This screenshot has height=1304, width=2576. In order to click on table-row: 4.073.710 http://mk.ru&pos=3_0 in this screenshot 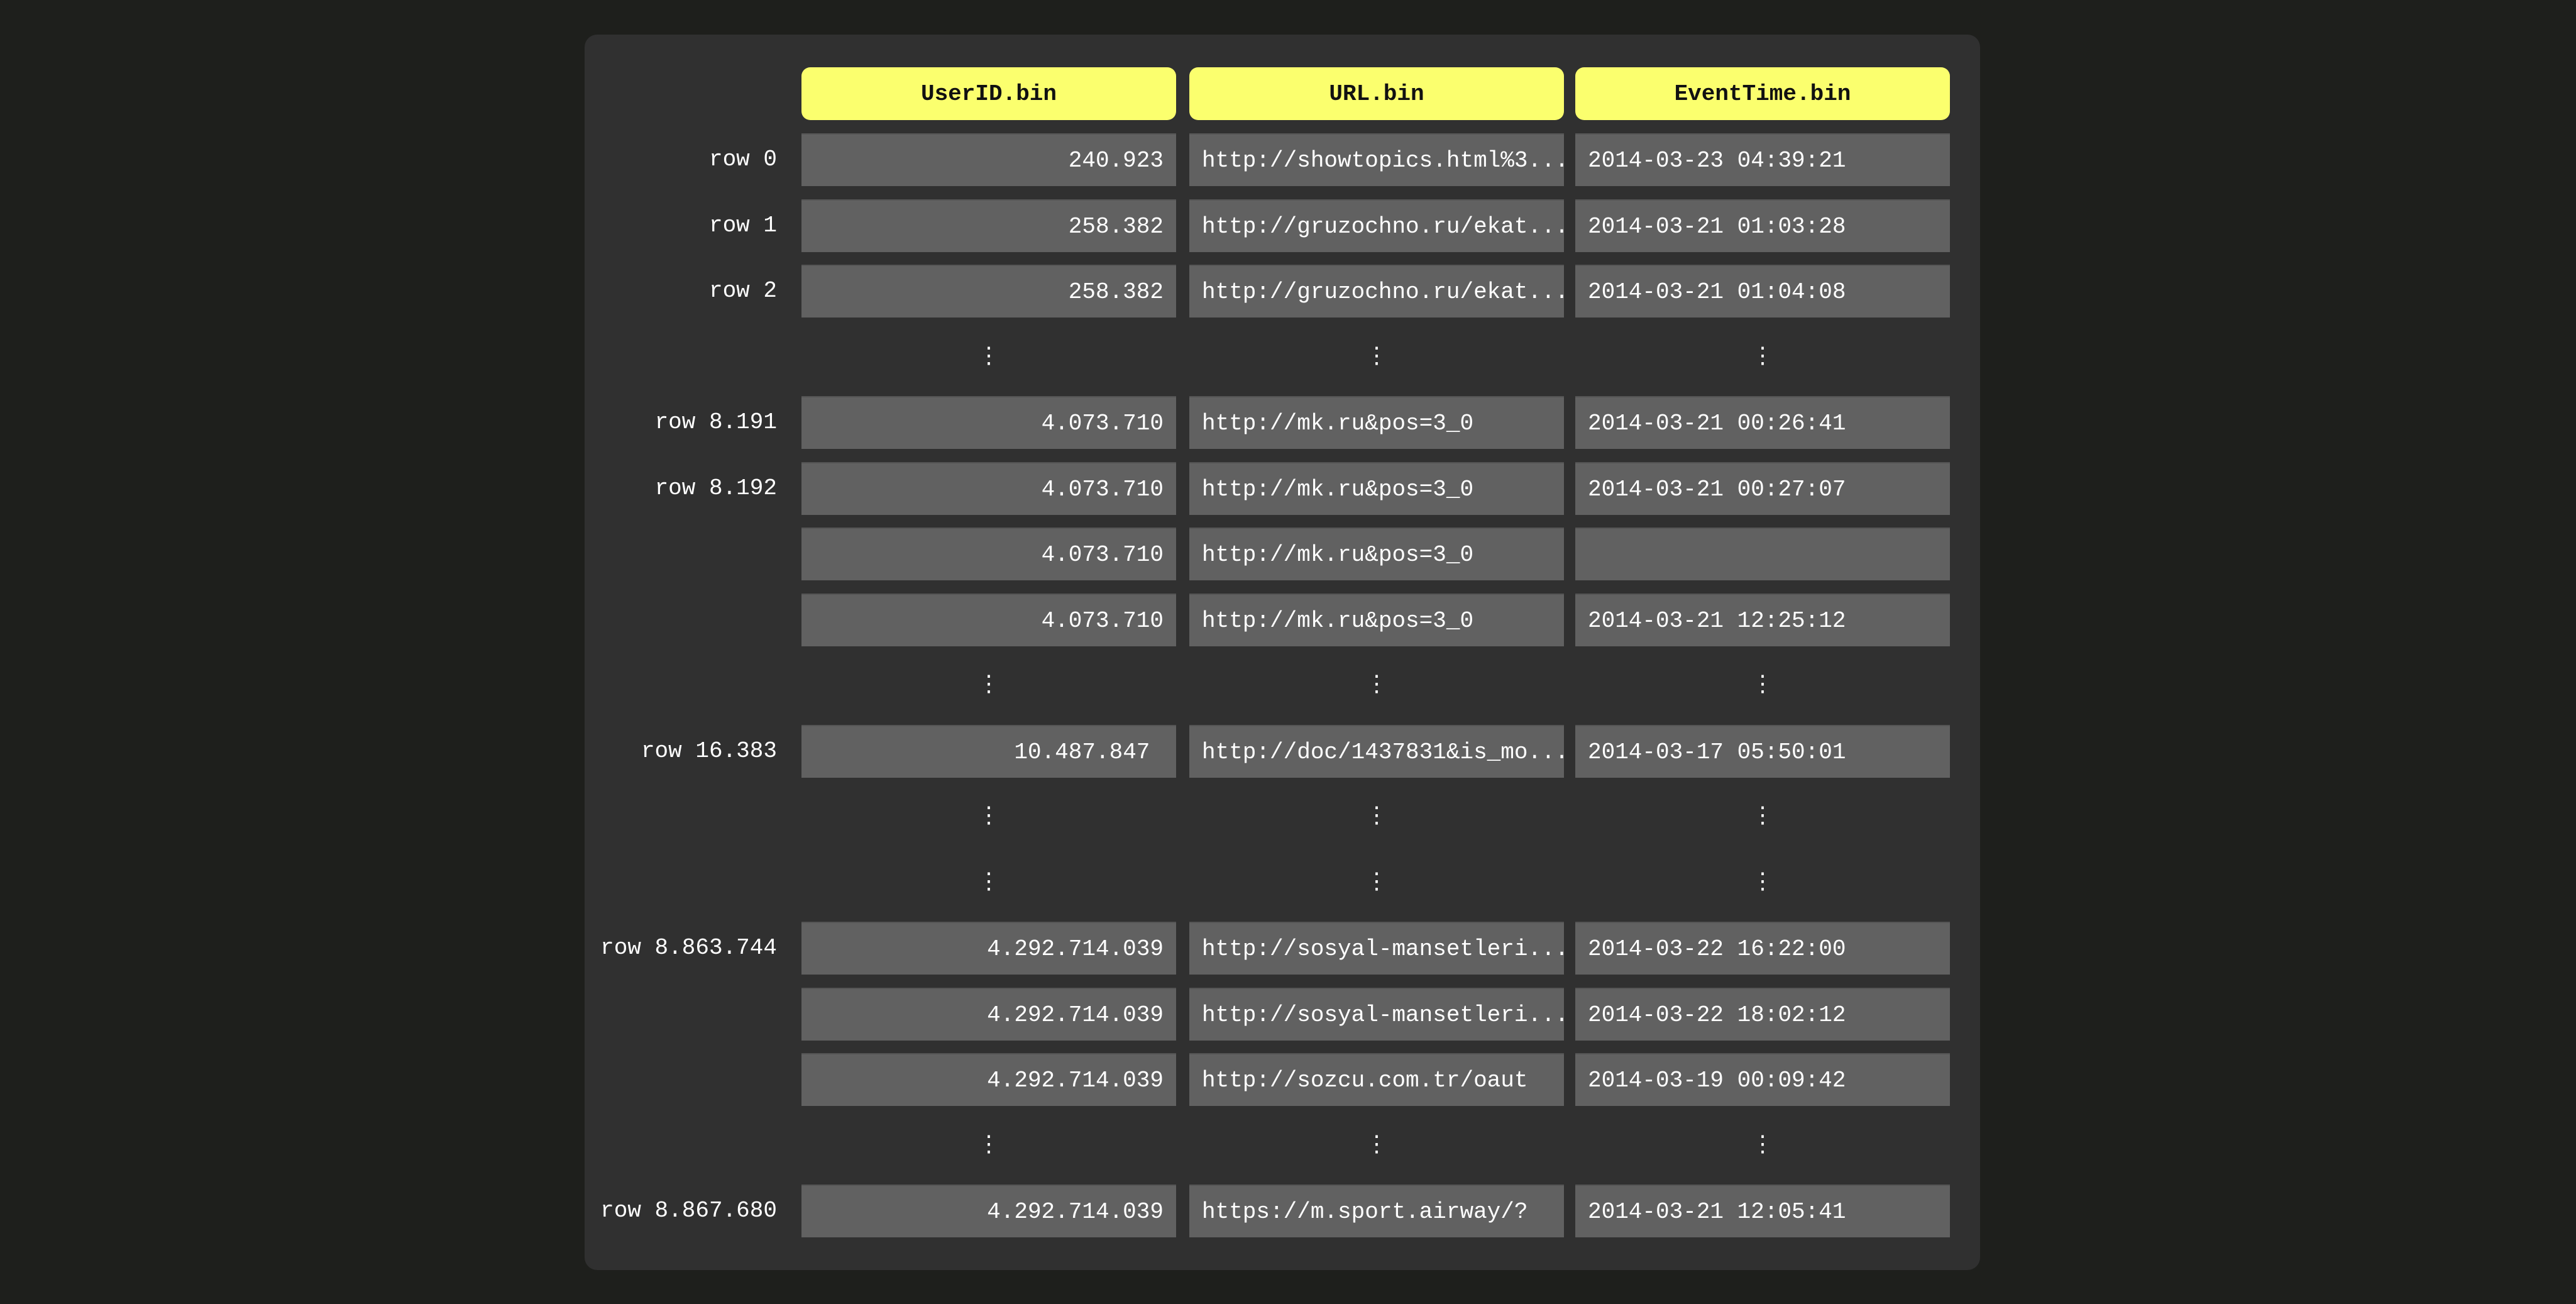, I will do `click(1283, 554)`.